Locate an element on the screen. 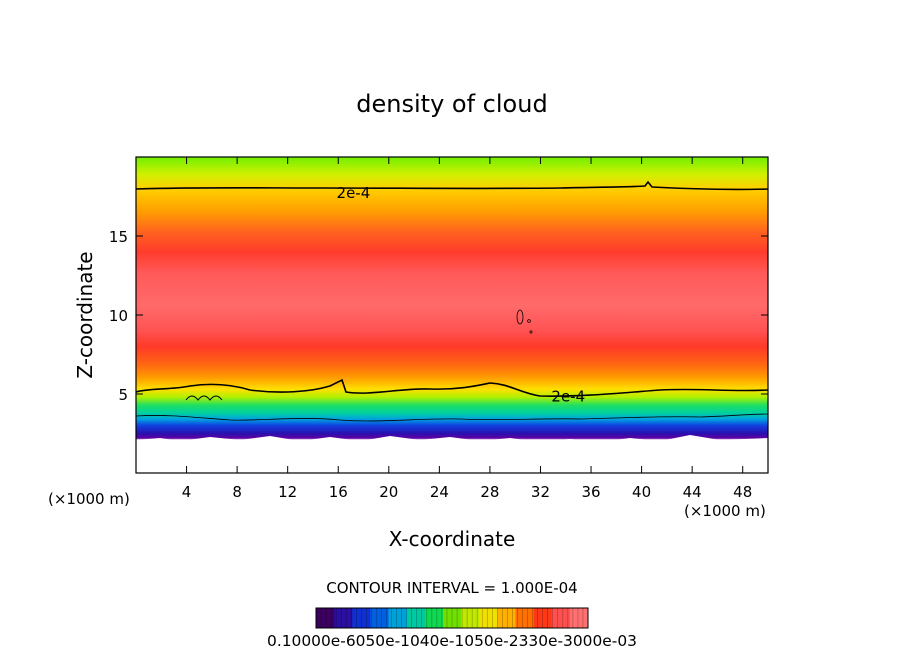  x-tick-label: 28 is located at coordinates (489, 492).